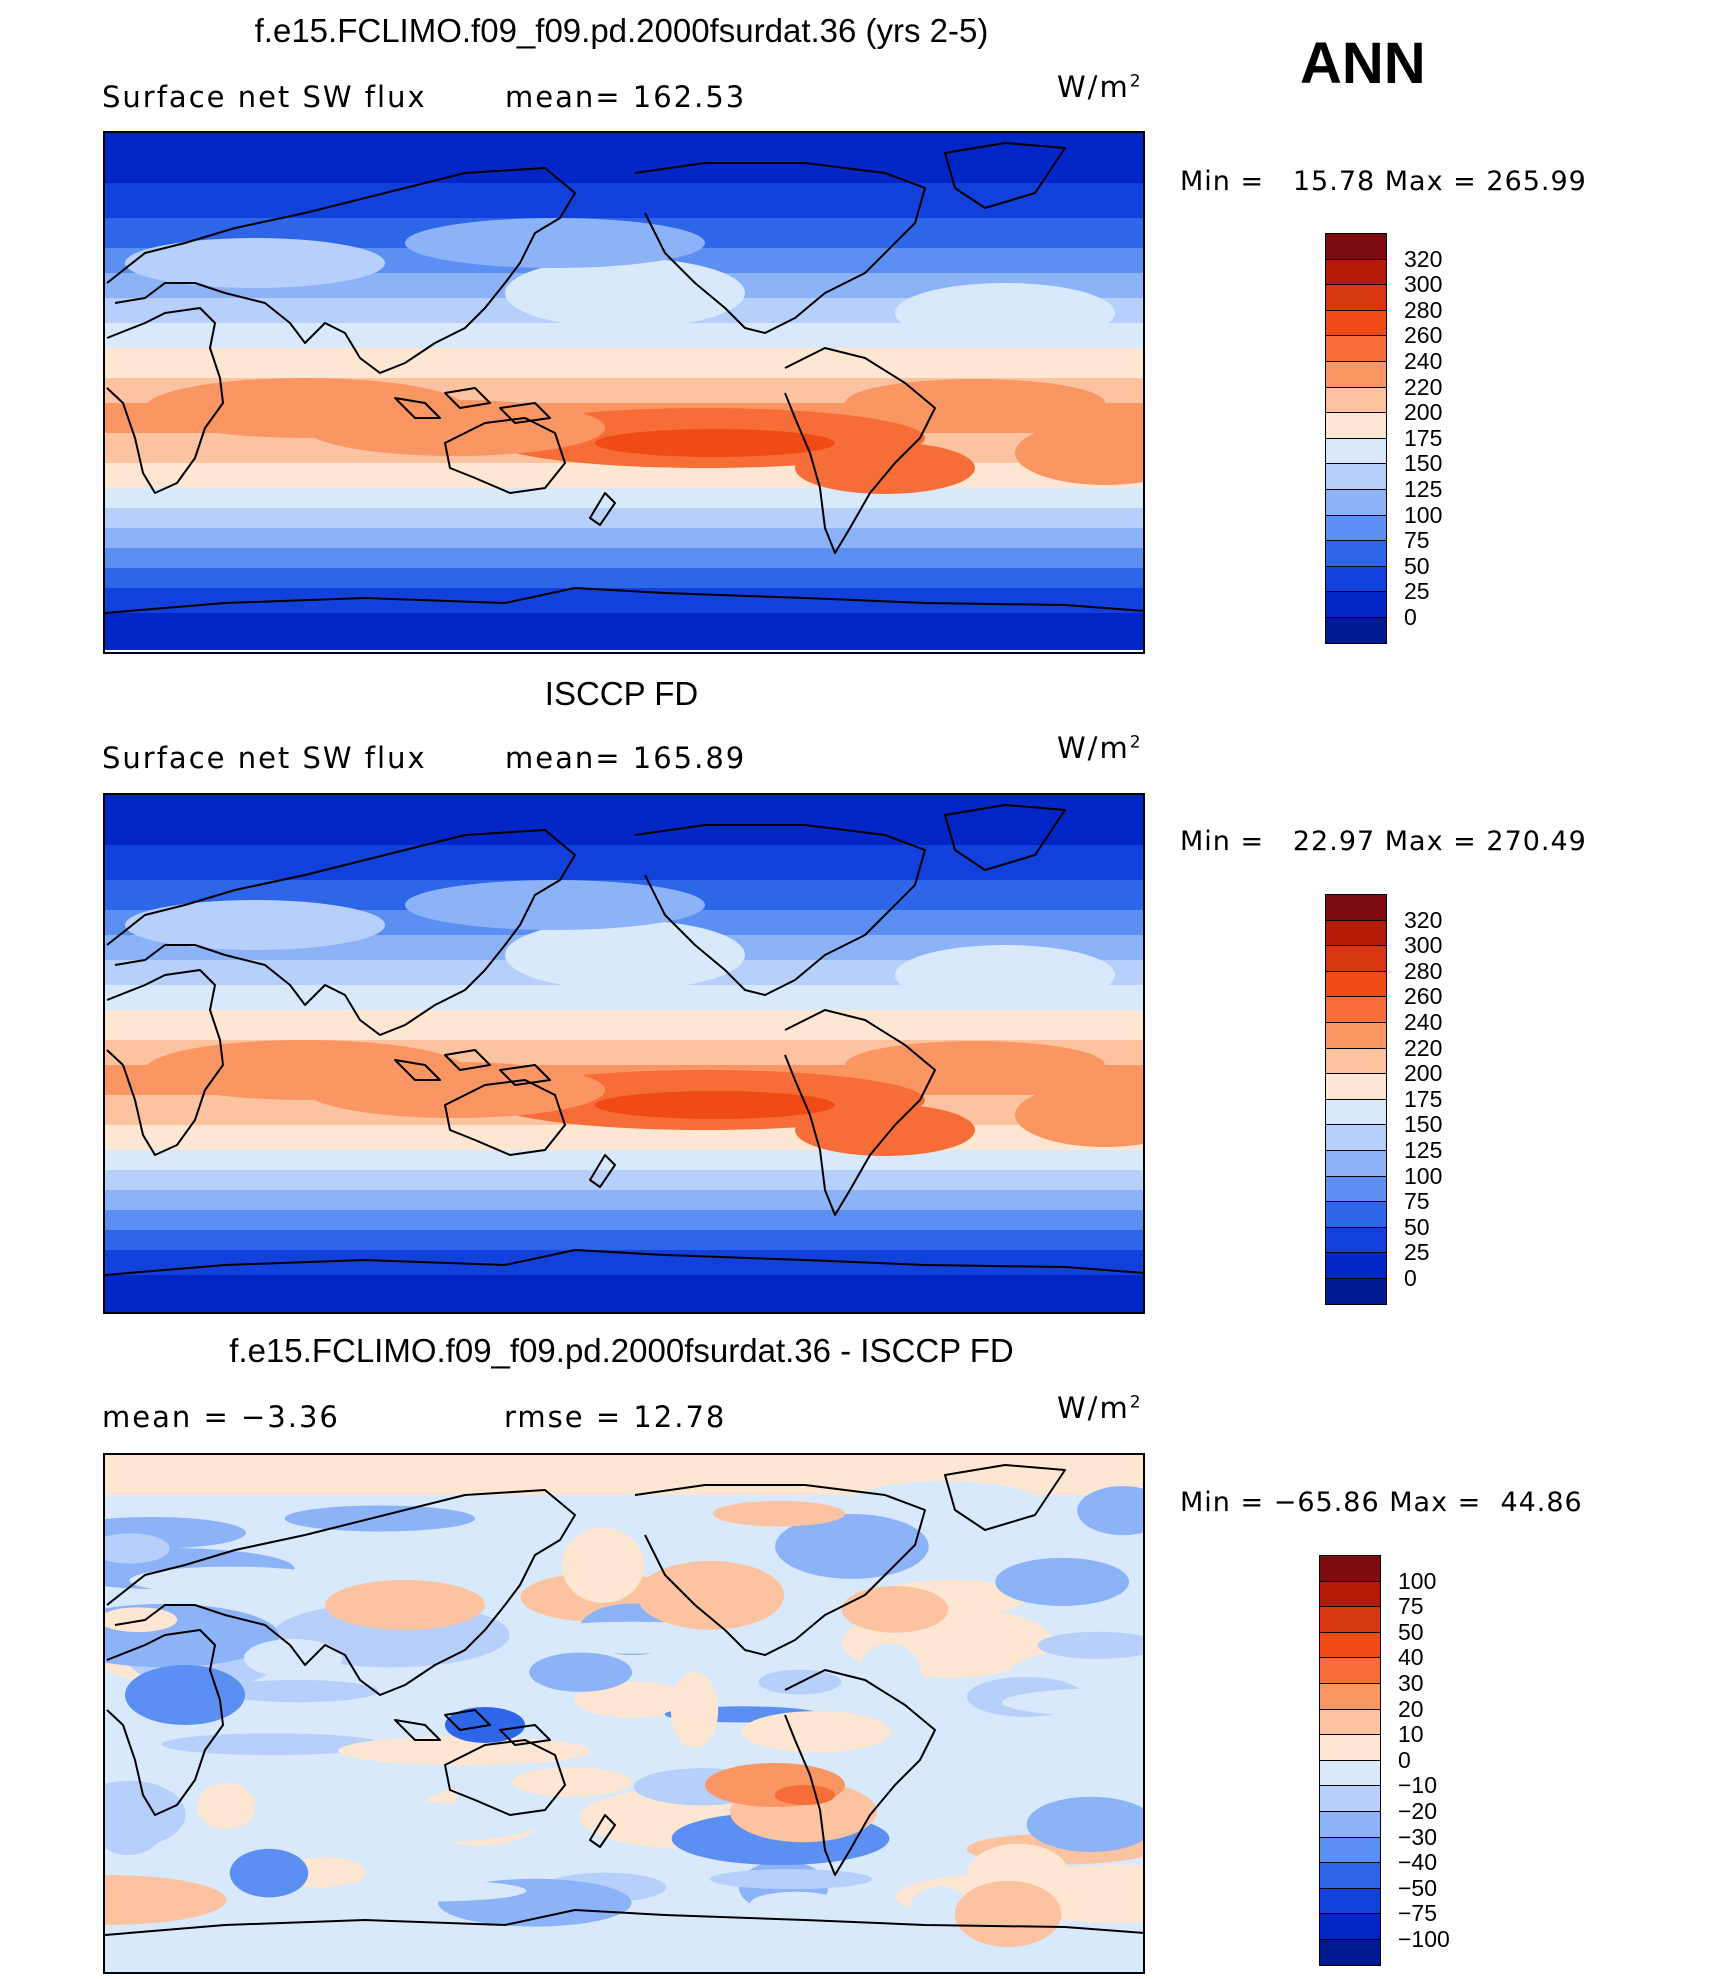  Describe the element at coordinates (1411, 1734) in the screenshot. I see `colorbar-tick-label: 10` at that location.